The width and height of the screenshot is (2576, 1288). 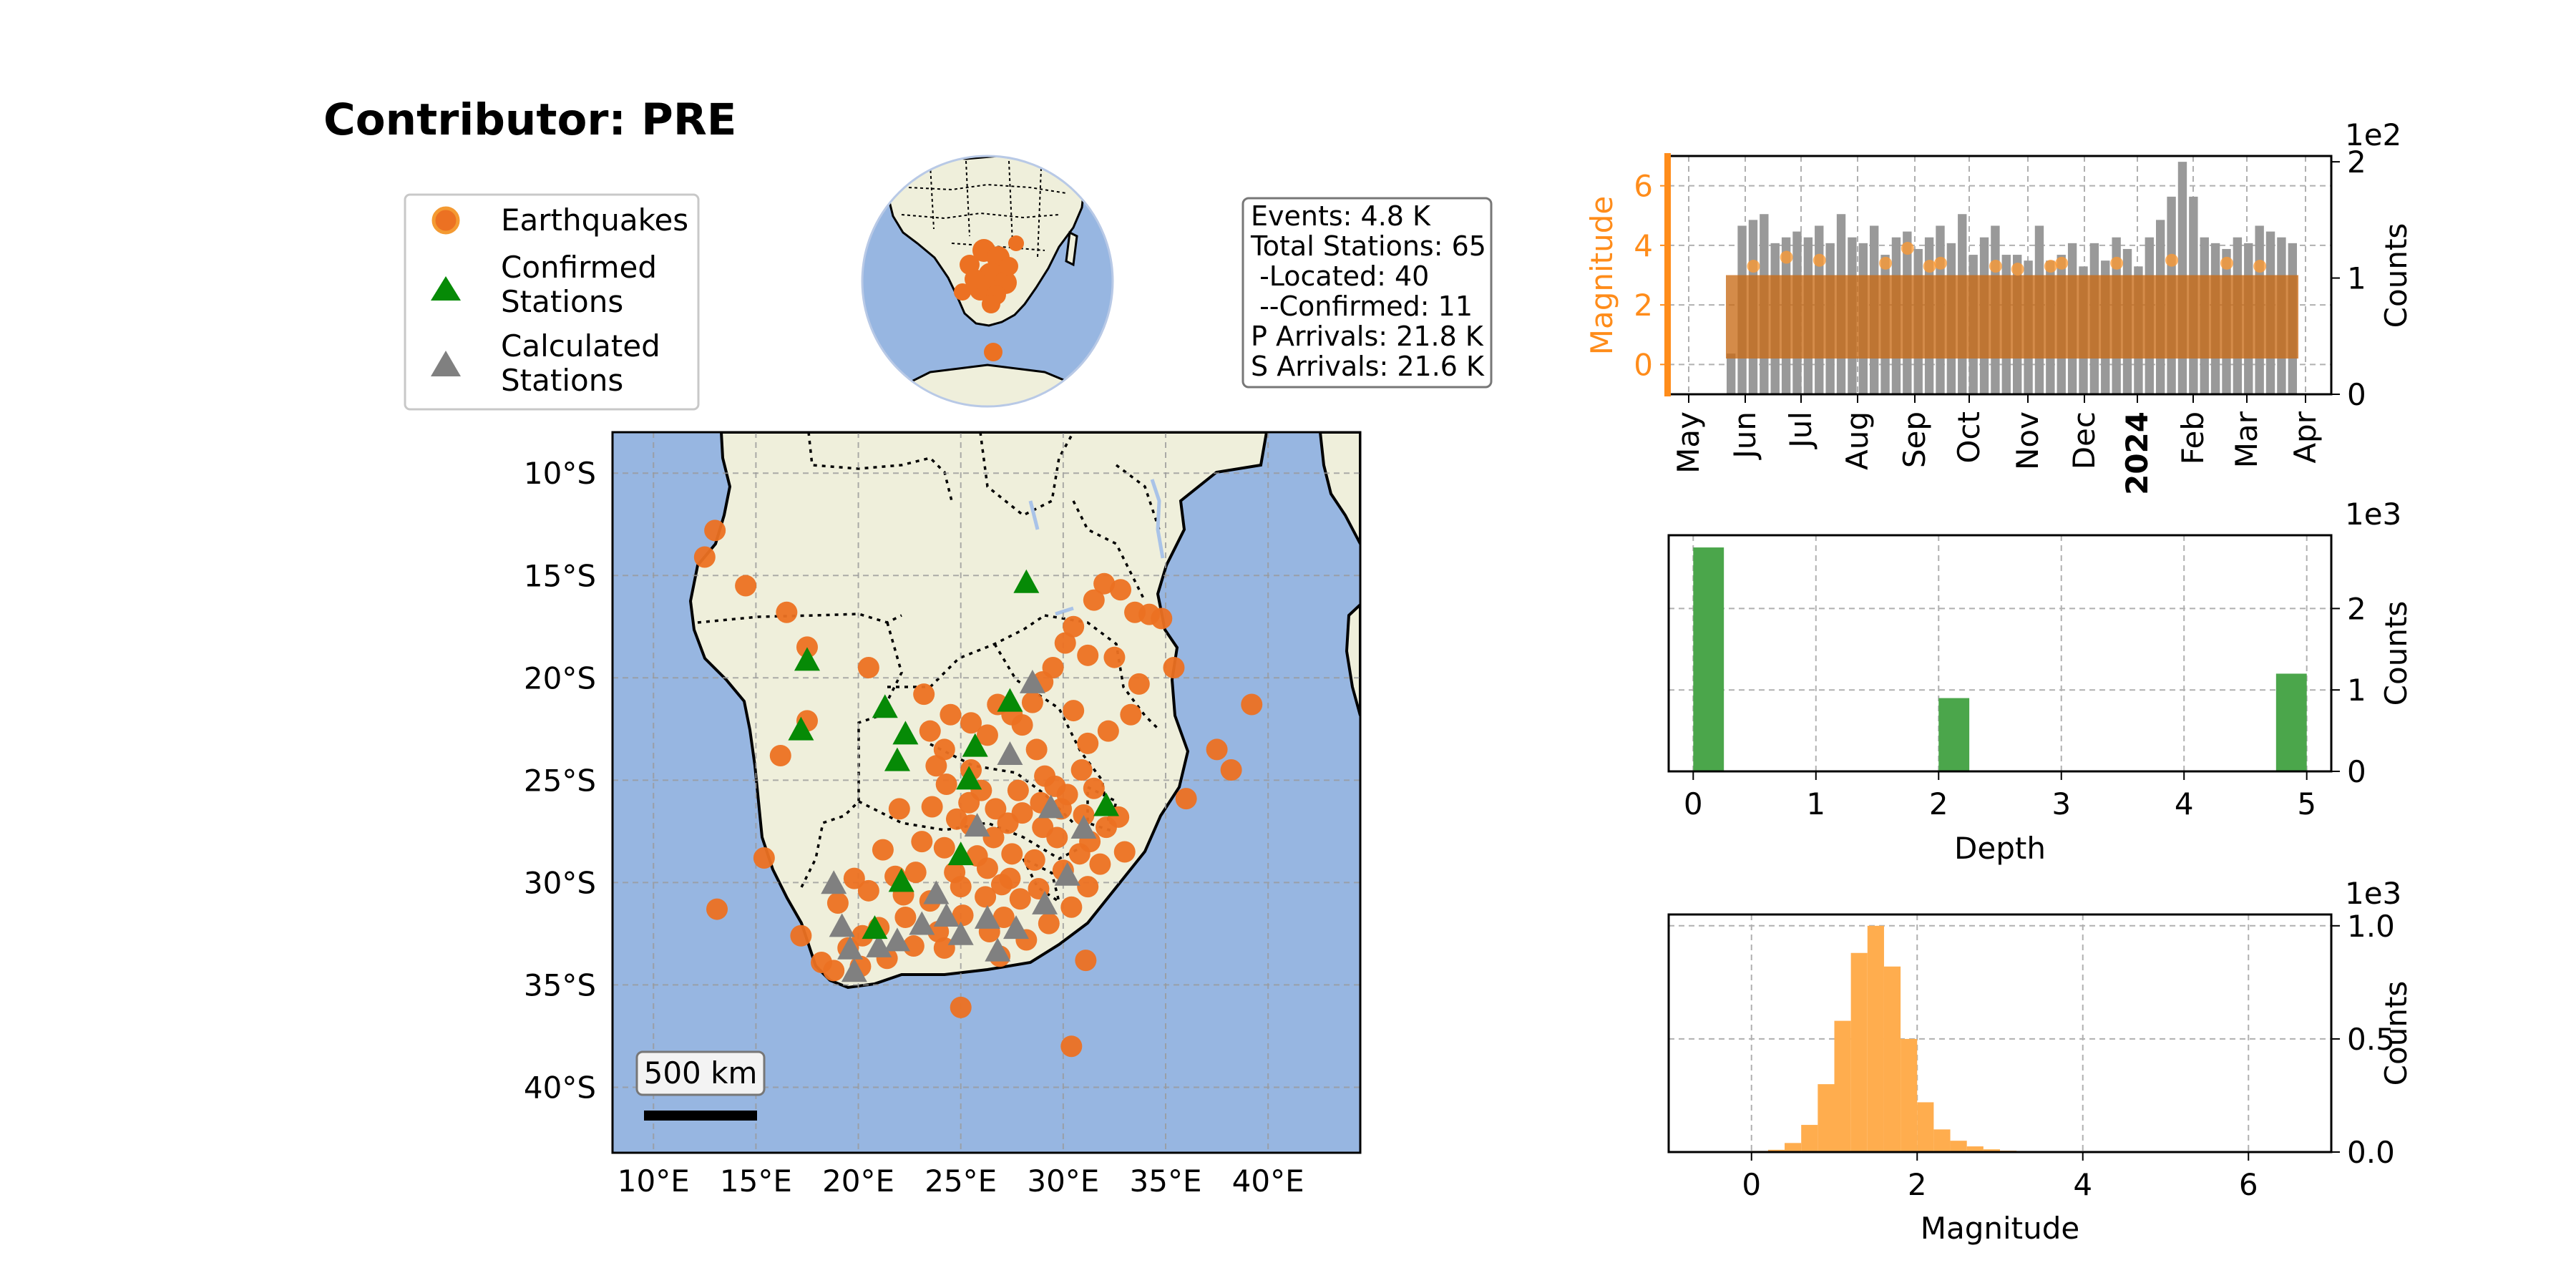 I want to click on stats-s-arrivals: S Arrivals: 21.6 K, so click(x=1368, y=366).